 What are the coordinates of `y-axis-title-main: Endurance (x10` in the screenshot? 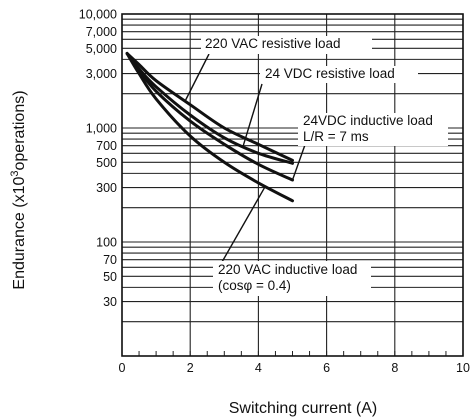 It's located at (19, 233).